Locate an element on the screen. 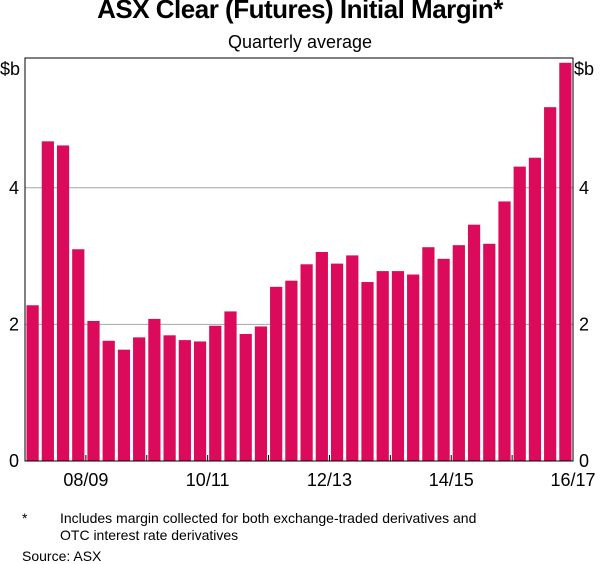 This screenshot has width=600, height=564. source-note: Source: ASX is located at coordinates (62, 556).